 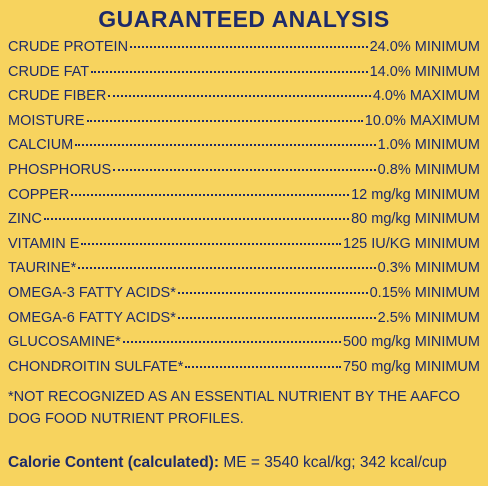 I want to click on nutrient-name: OMEGA-3 FATTY ACIDS*, so click(x=92, y=292).